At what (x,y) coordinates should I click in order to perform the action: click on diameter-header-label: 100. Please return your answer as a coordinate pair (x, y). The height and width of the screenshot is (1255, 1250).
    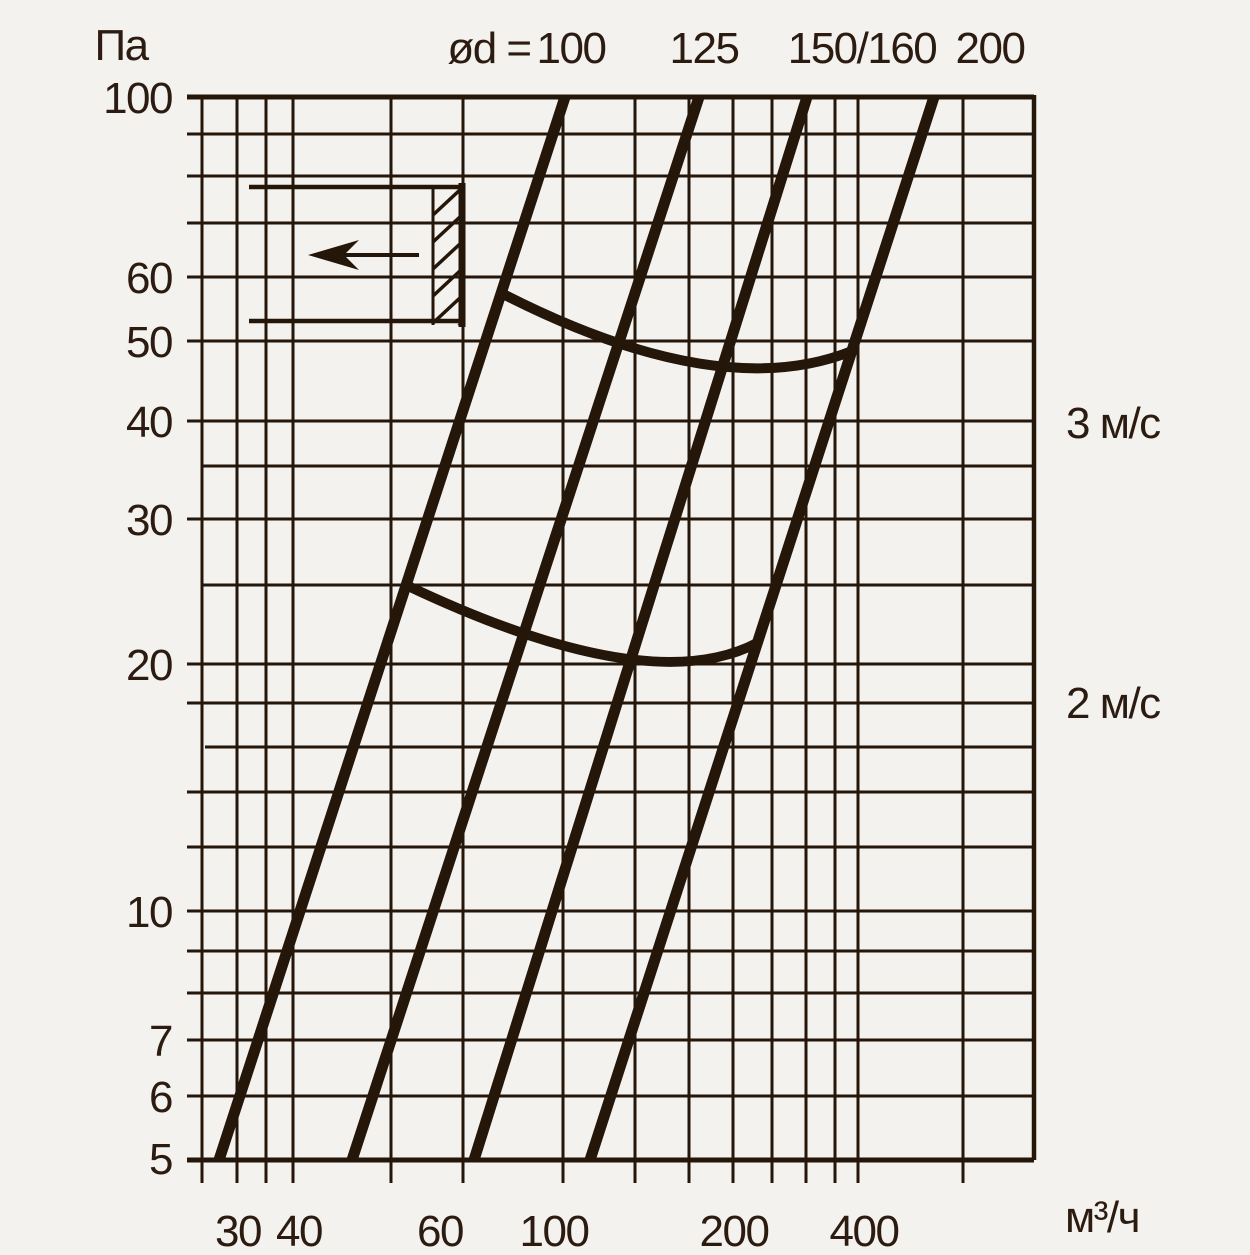
    Looking at the image, I should click on (571, 48).